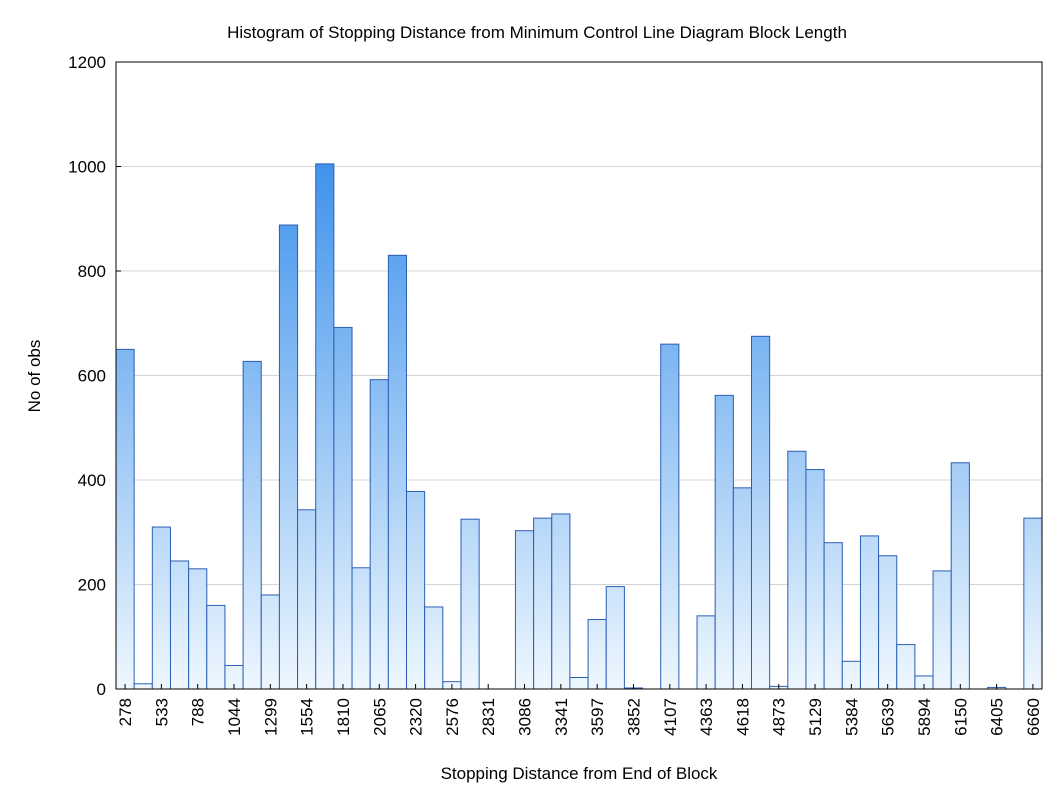  What do you see at coordinates (488, 717) in the screenshot?
I see `x-tick-label: 2831` at bounding box center [488, 717].